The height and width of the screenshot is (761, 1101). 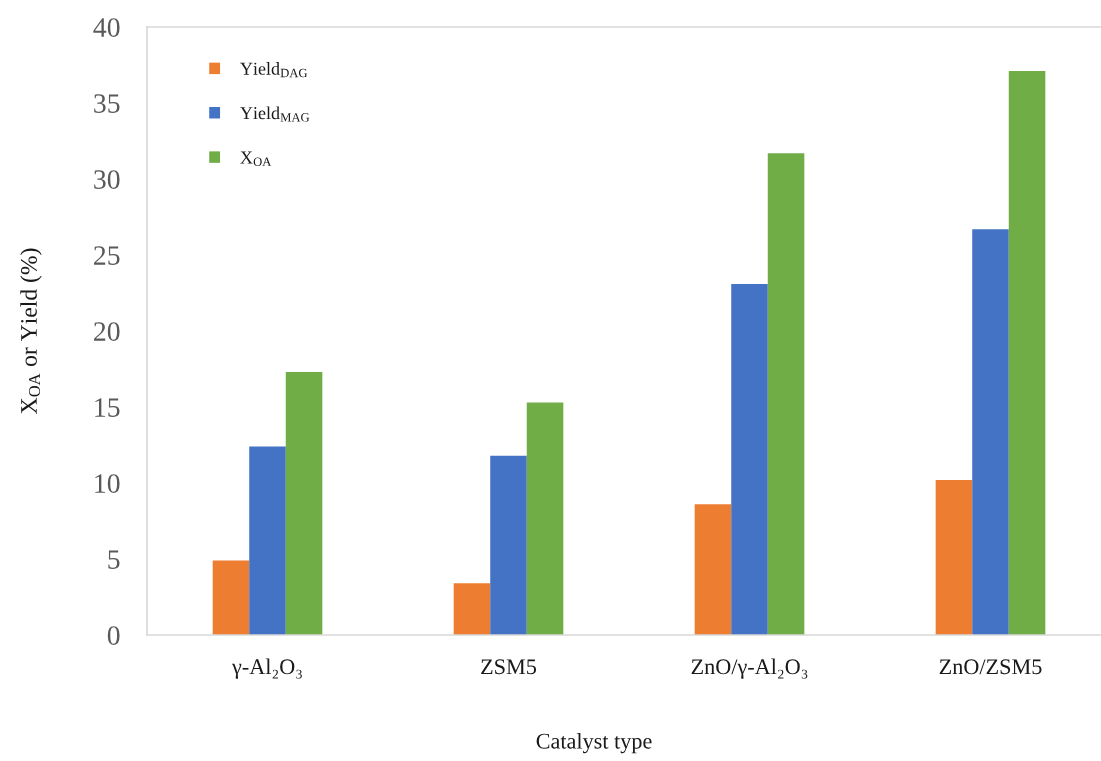 What do you see at coordinates (114, 559) in the screenshot?
I see `y-tick-label: 5` at bounding box center [114, 559].